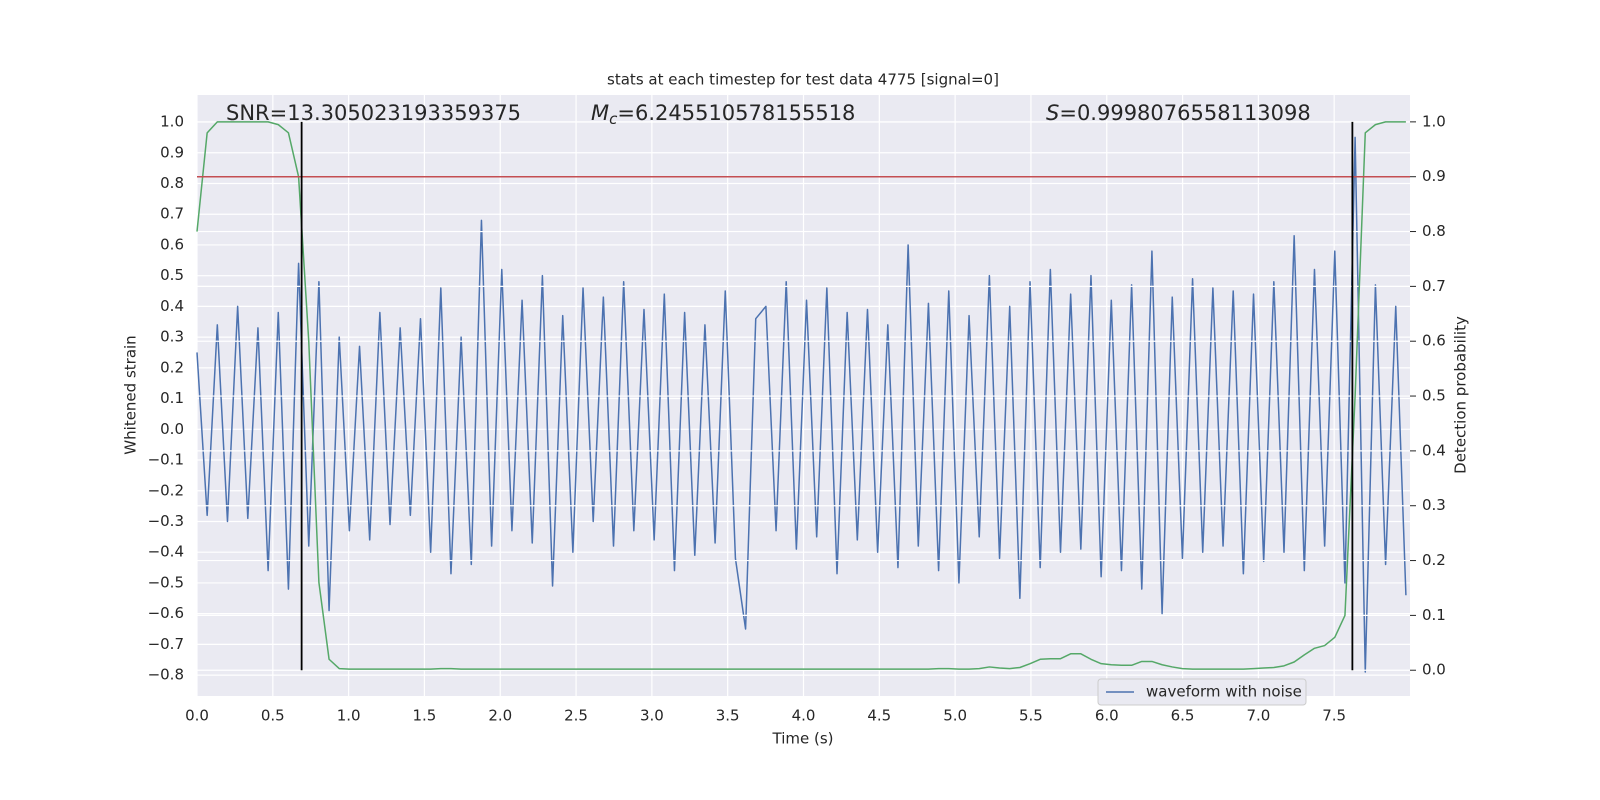 This screenshot has width=1600, height=800. What do you see at coordinates (172, 122) in the screenshot?
I see `y-tick-label: 1.0` at bounding box center [172, 122].